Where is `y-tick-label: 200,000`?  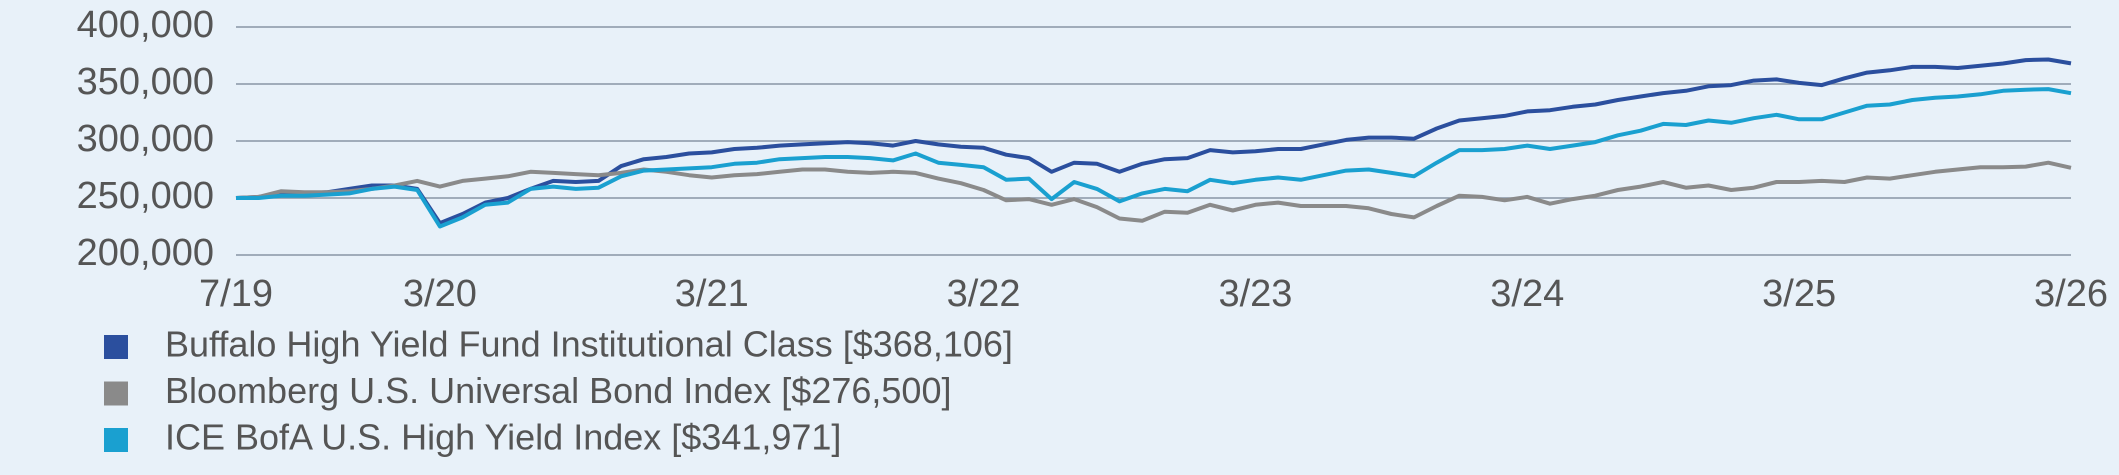
y-tick-label: 200,000 is located at coordinates (145, 253).